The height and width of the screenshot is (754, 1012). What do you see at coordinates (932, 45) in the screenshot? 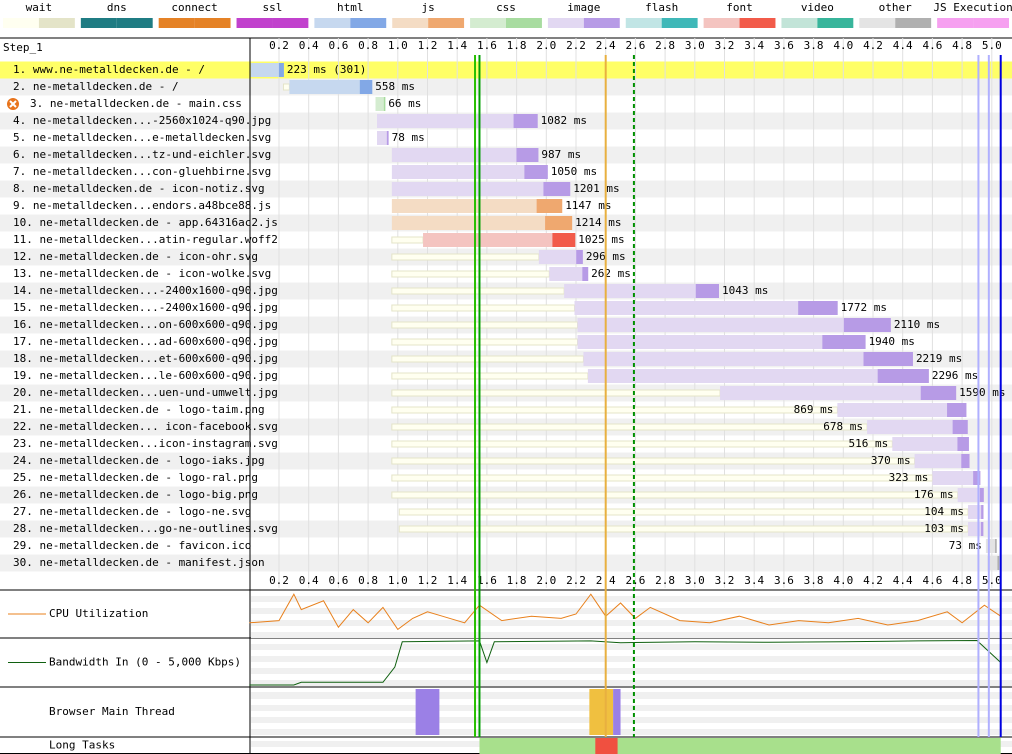
I see `tick-label: 4.6` at bounding box center [932, 45].